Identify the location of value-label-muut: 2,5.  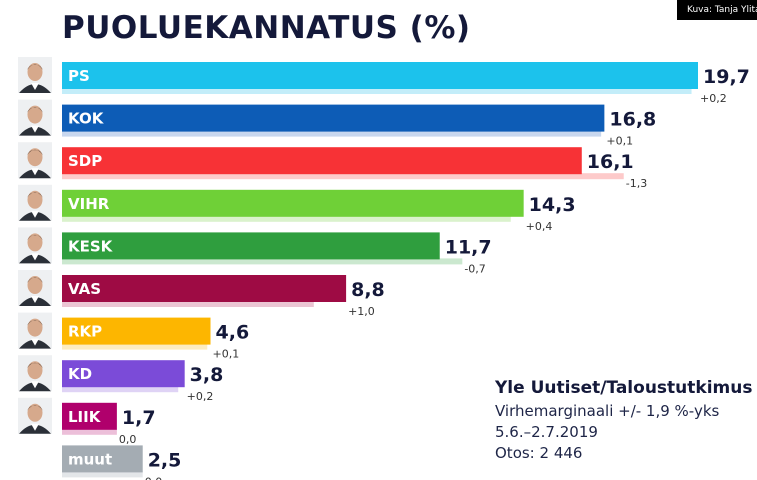
(165, 460).